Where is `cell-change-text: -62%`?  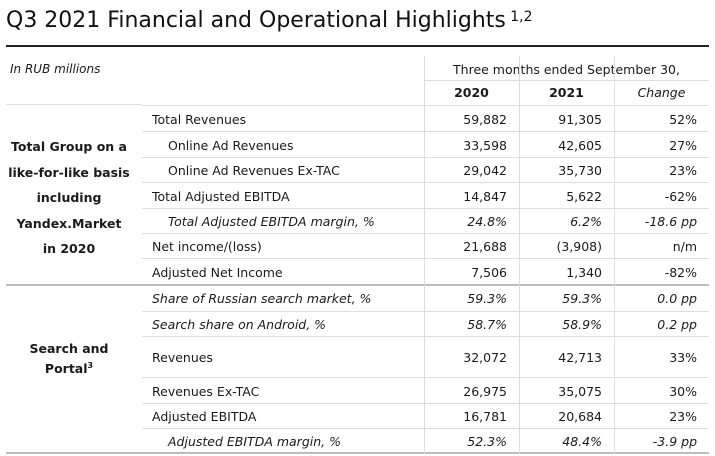
cell-change-text: -62% is located at coordinates (680, 196).